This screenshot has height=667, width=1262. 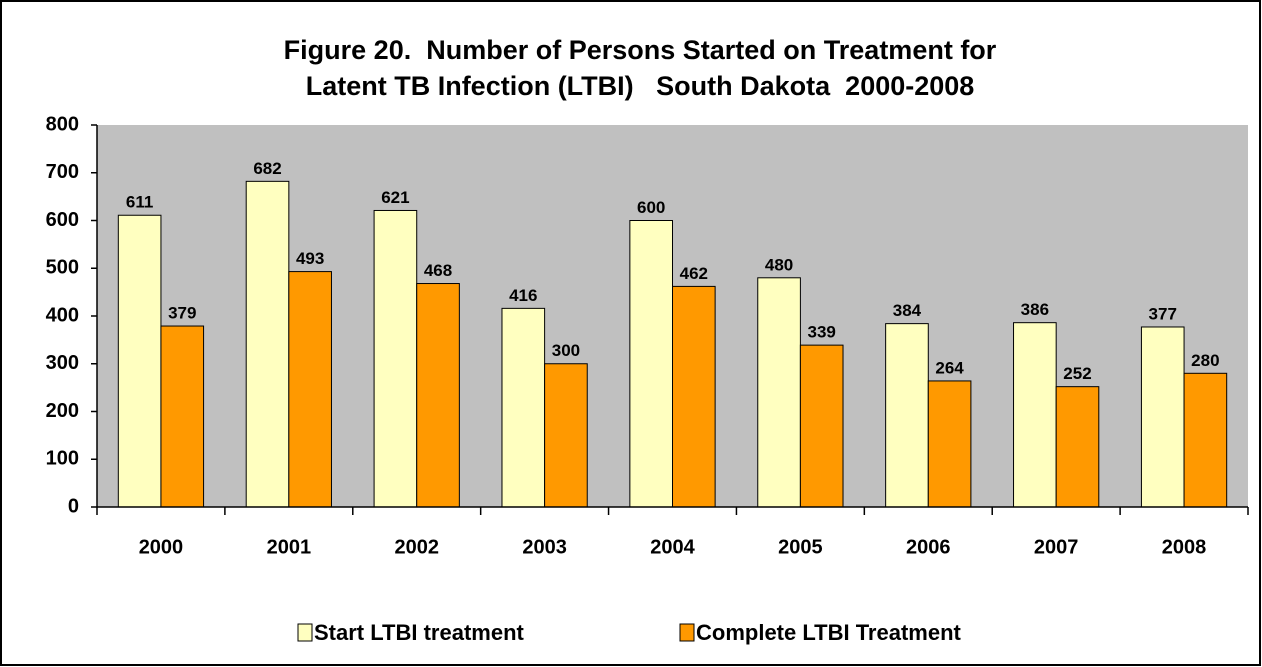 What do you see at coordinates (161, 547) in the screenshot?
I see `x-tick-label: 2000` at bounding box center [161, 547].